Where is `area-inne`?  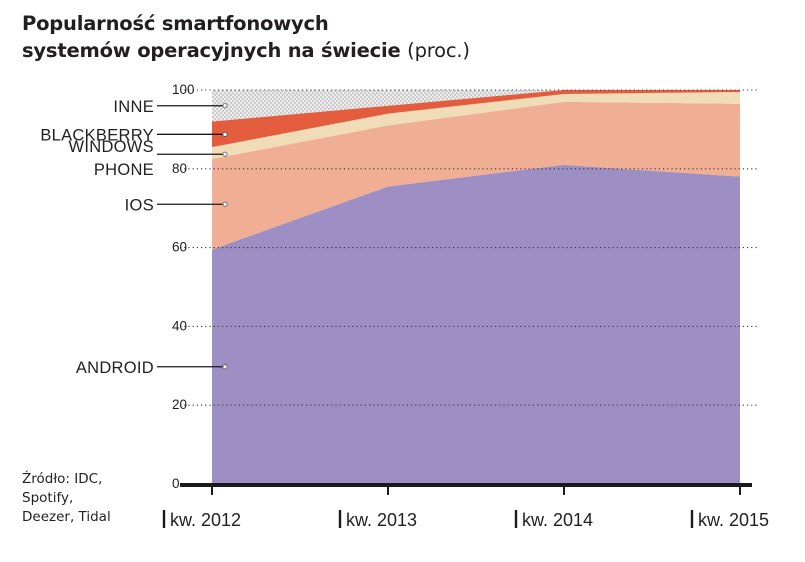
area-inne is located at coordinates (476, 106).